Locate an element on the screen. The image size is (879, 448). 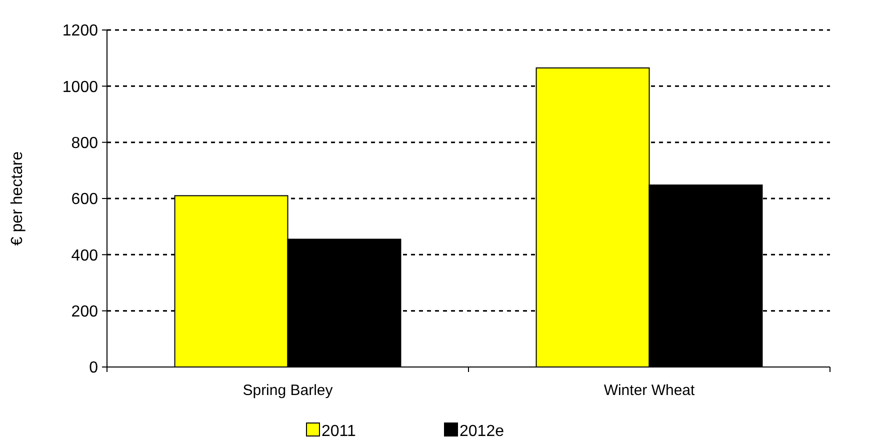
y-tick-label: 800 is located at coordinates (84, 143).